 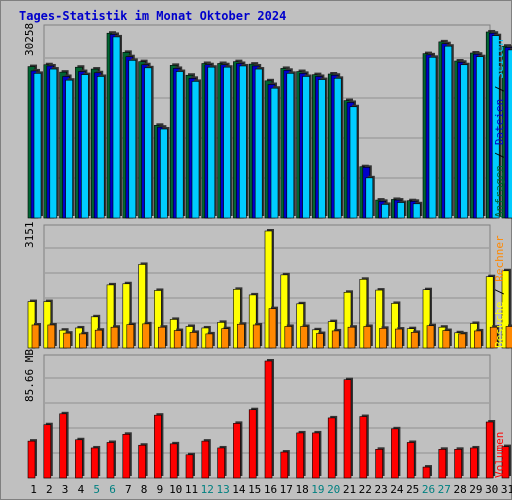 What do you see at coordinates (207, 489) in the screenshot?
I see `day-label-12: 12` at bounding box center [207, 489].